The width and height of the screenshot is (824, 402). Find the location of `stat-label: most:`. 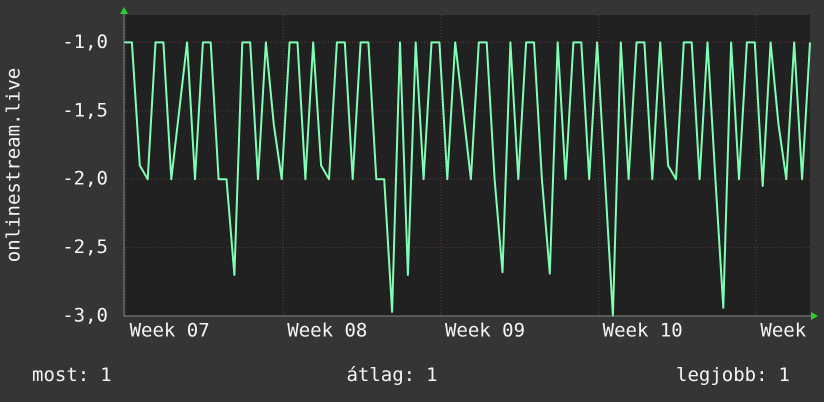

stat-label: most: is located at coordinates (60, 375).